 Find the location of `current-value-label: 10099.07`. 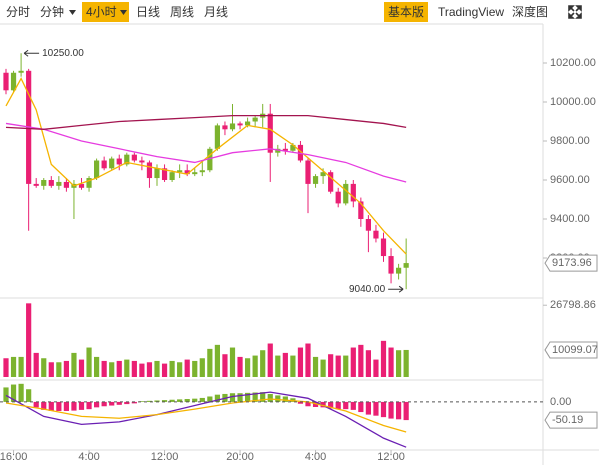

current-value-label: 10099.07 is located at coordinates (575, 350).